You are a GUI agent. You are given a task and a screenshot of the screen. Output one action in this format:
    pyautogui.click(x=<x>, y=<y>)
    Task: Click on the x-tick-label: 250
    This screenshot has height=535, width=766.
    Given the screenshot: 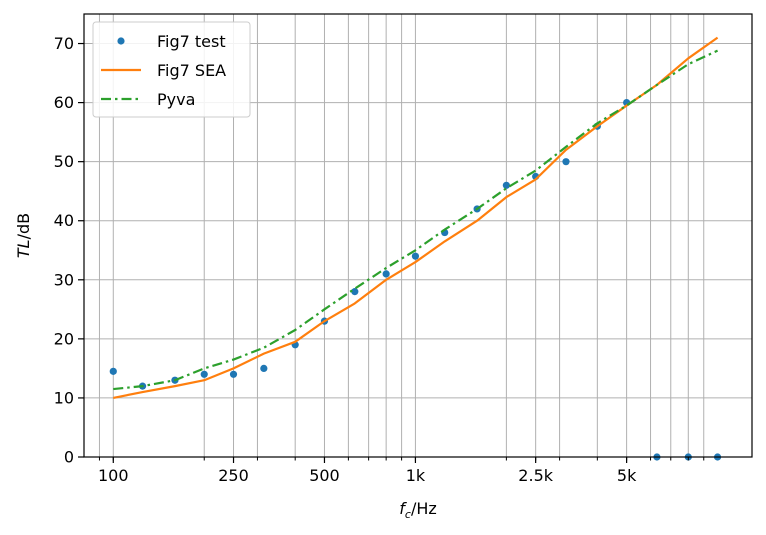 What is the action you would take?
    pyautogui.click(x=233, y=475)
    